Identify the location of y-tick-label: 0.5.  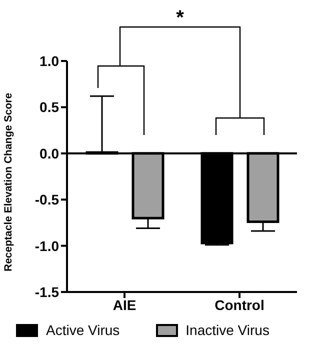
(50, 107).